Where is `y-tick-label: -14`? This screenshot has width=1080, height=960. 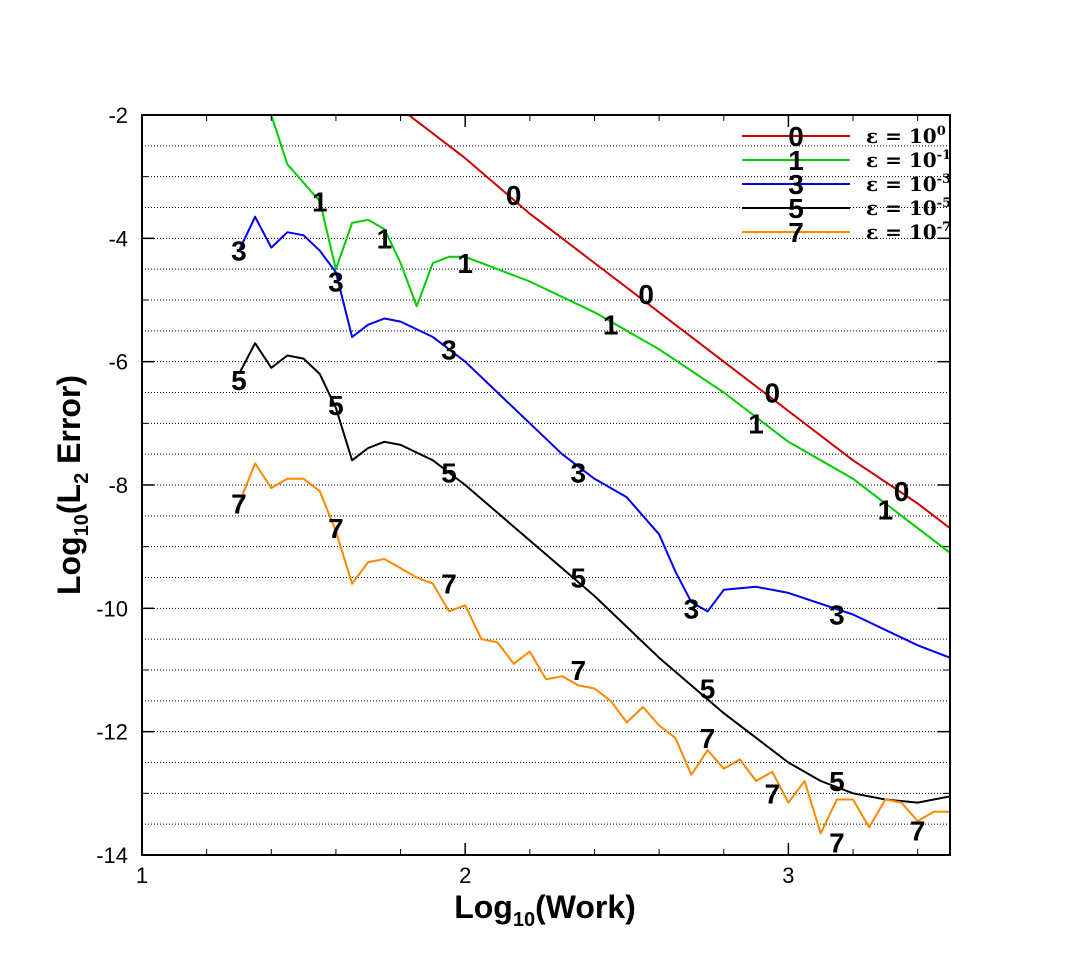
y-tick-label: -14 is located at coordinates (112, 855).